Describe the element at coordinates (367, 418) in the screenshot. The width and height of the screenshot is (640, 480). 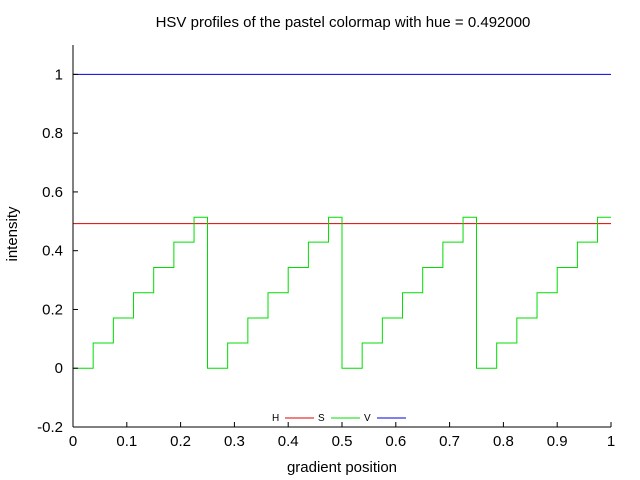
I see `legend-label-v: V` at that location.